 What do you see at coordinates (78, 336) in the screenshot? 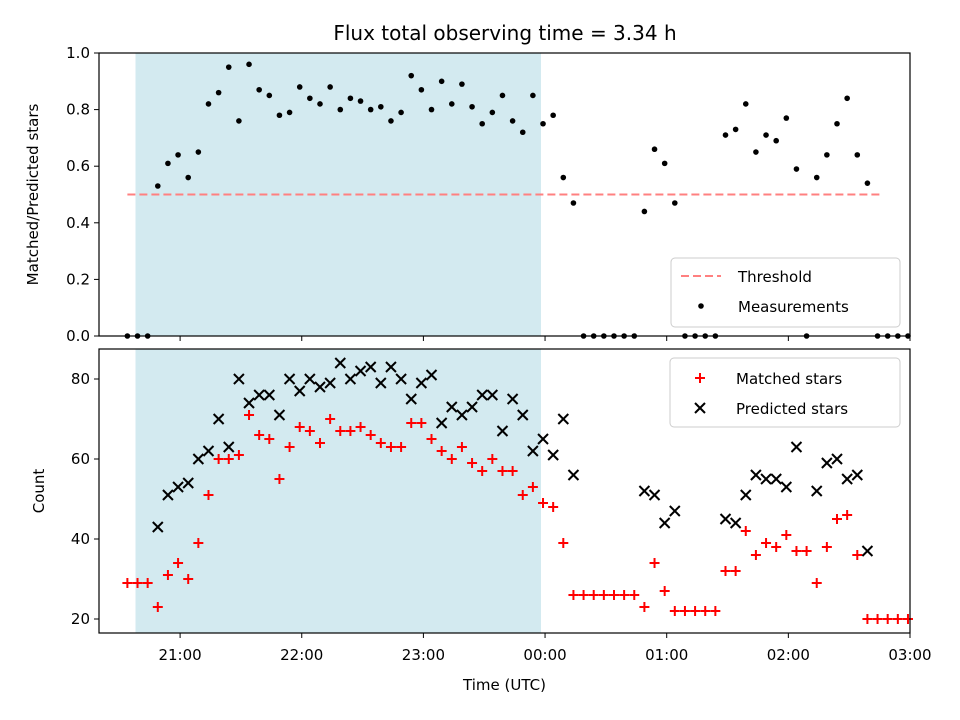
I see `top-y-tick-label: 0.0` at bounding box center [78, 336].